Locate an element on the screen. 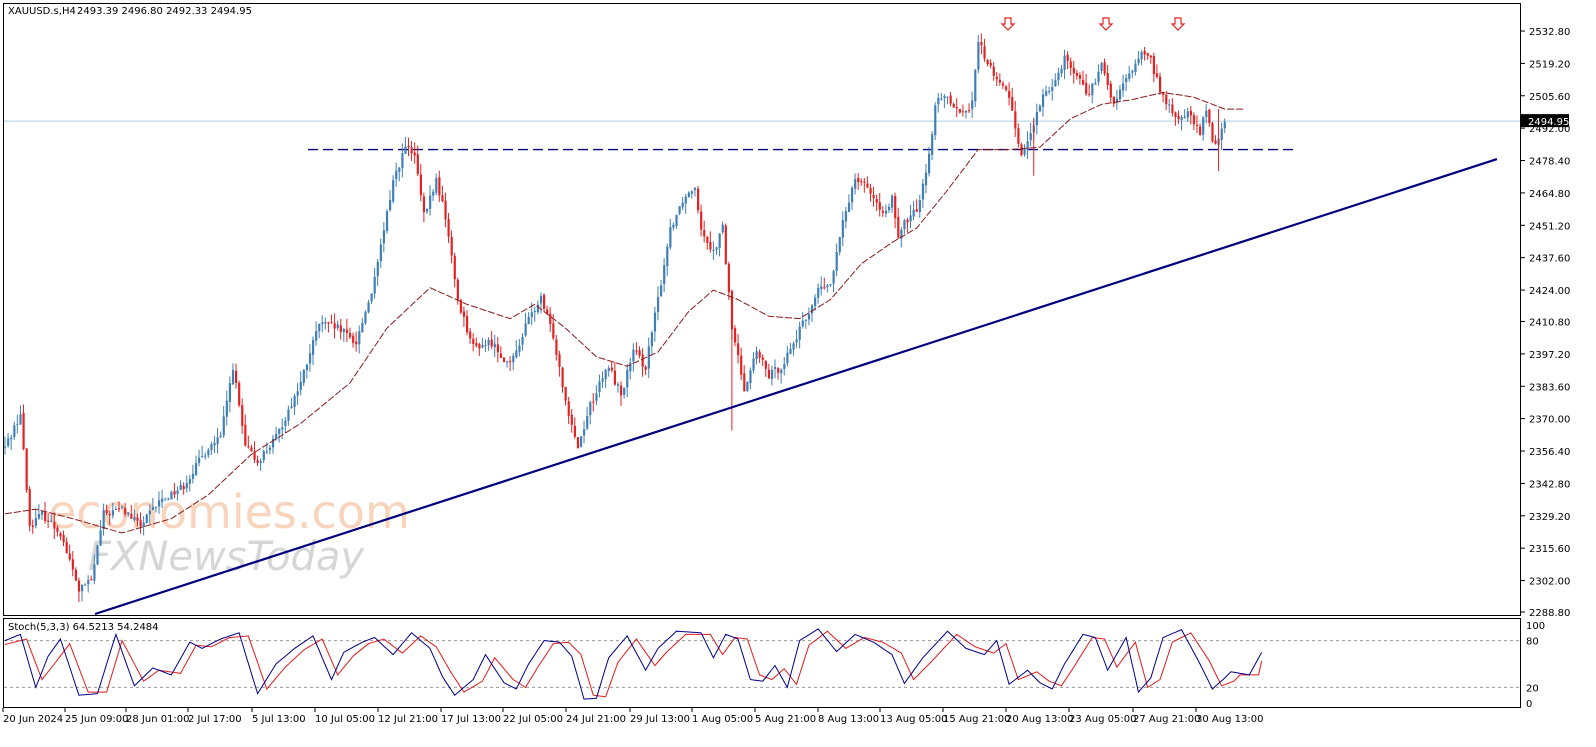 This screenshot has height=747, width=1596. stoch-level-label: 100 is located at coordinates (1535, 626).